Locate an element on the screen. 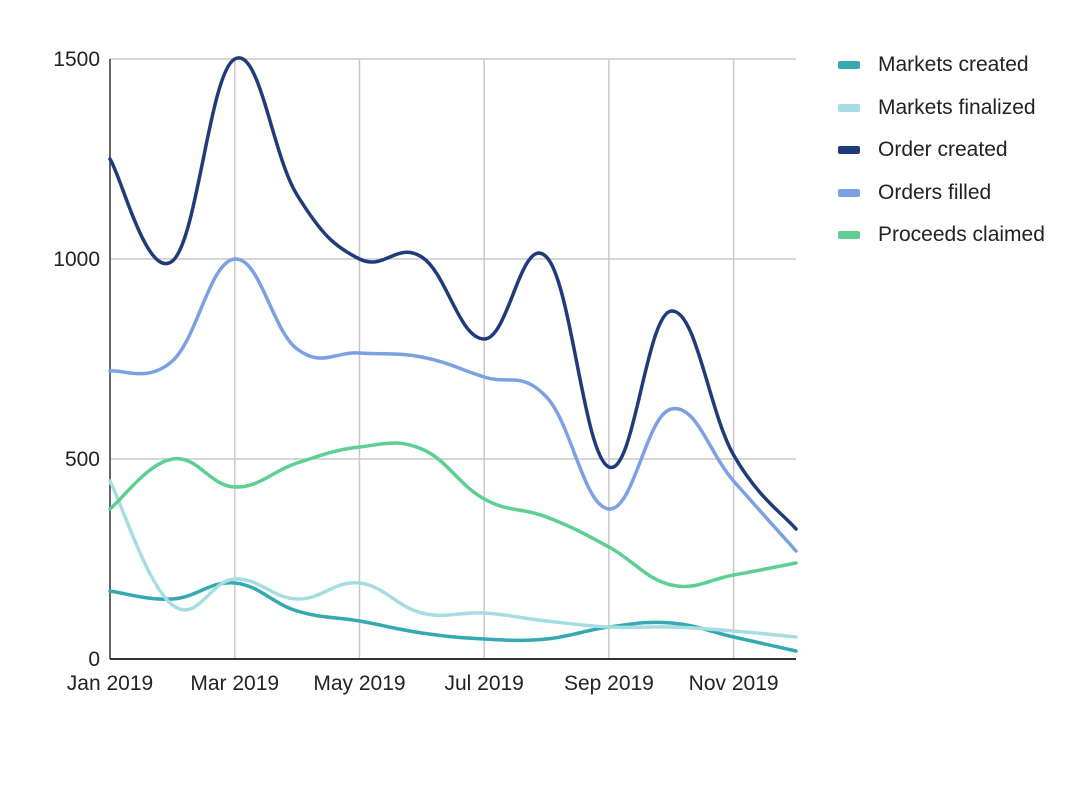 The height and width of the screenshot is (797, 1080). x-tick-label: Jul 2019 is located at coordinates (483, 683).